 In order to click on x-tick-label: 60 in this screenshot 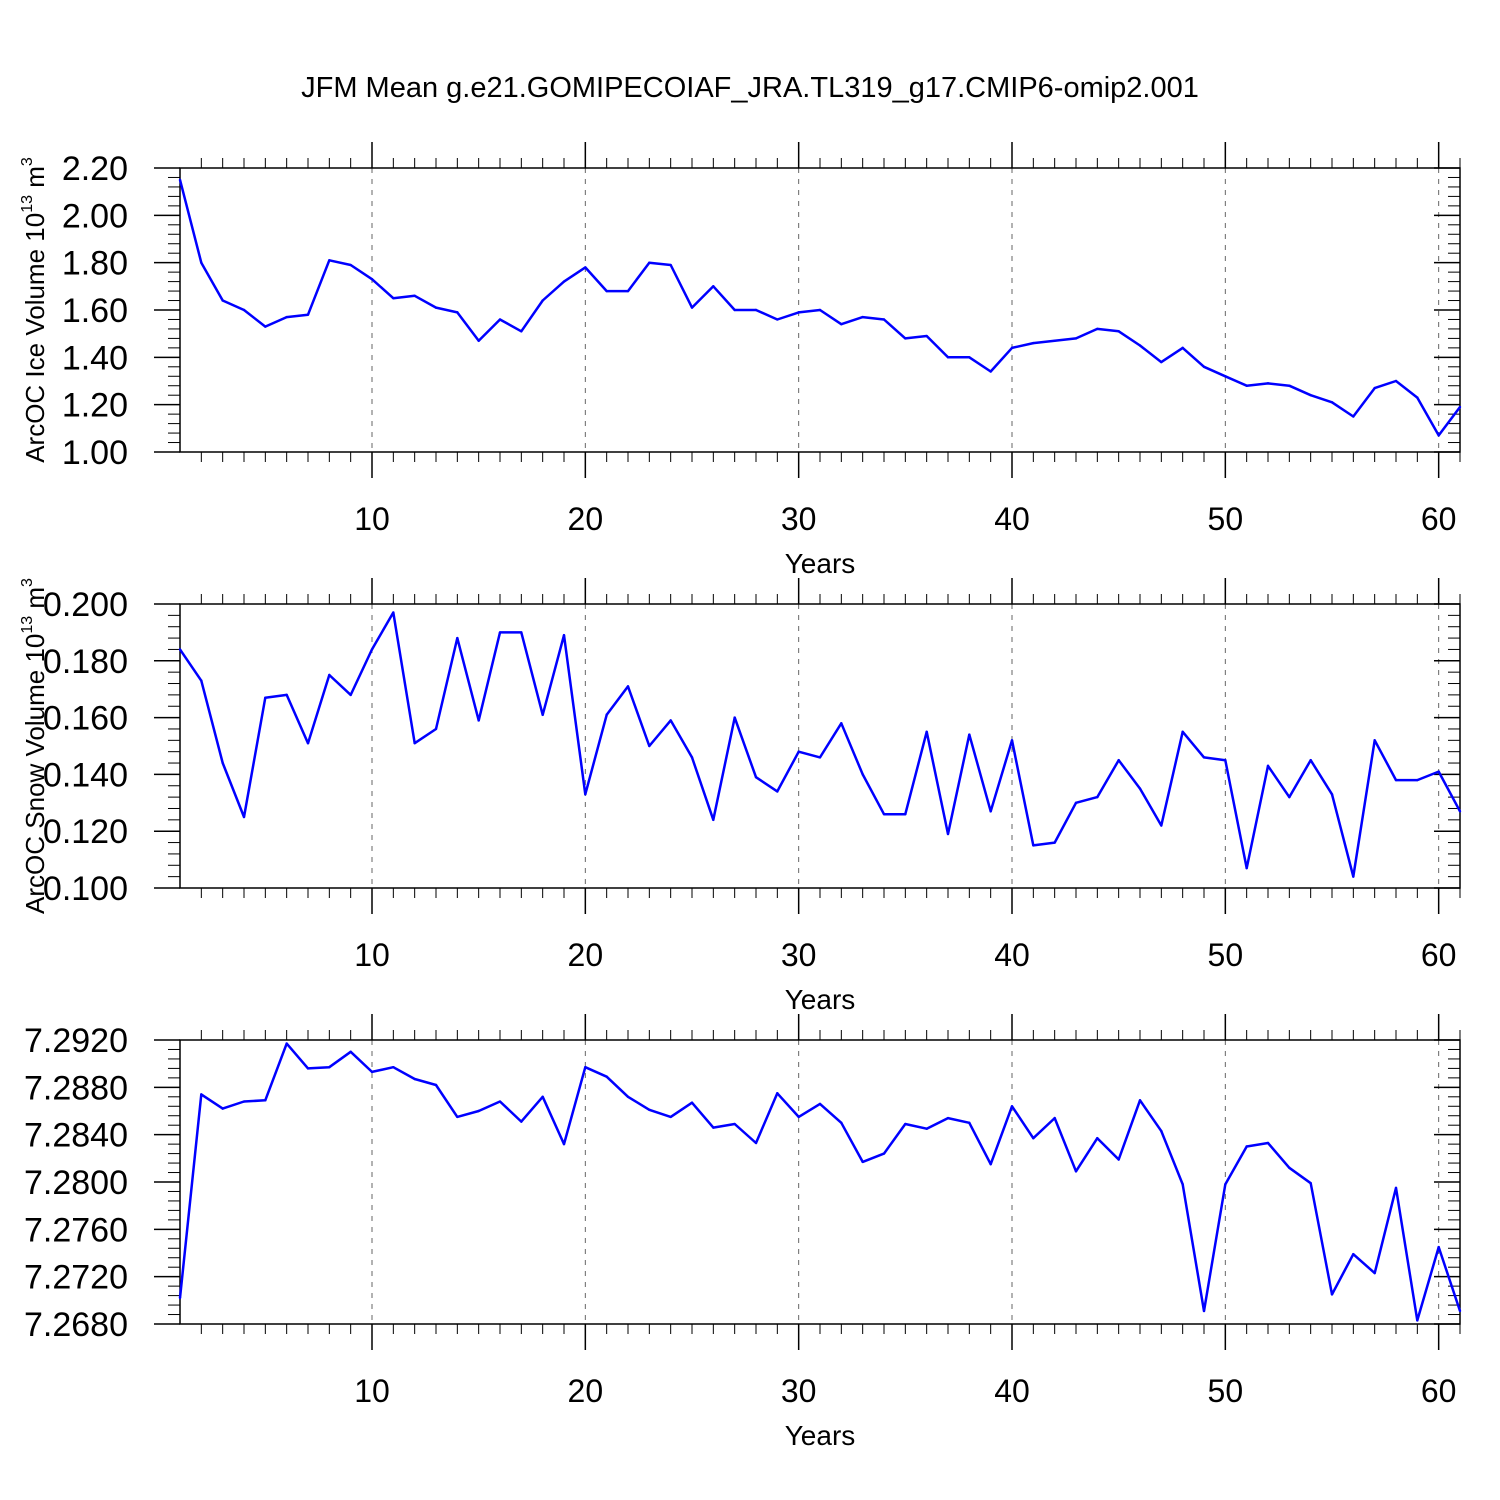, I will do `click(1439, 519)`.